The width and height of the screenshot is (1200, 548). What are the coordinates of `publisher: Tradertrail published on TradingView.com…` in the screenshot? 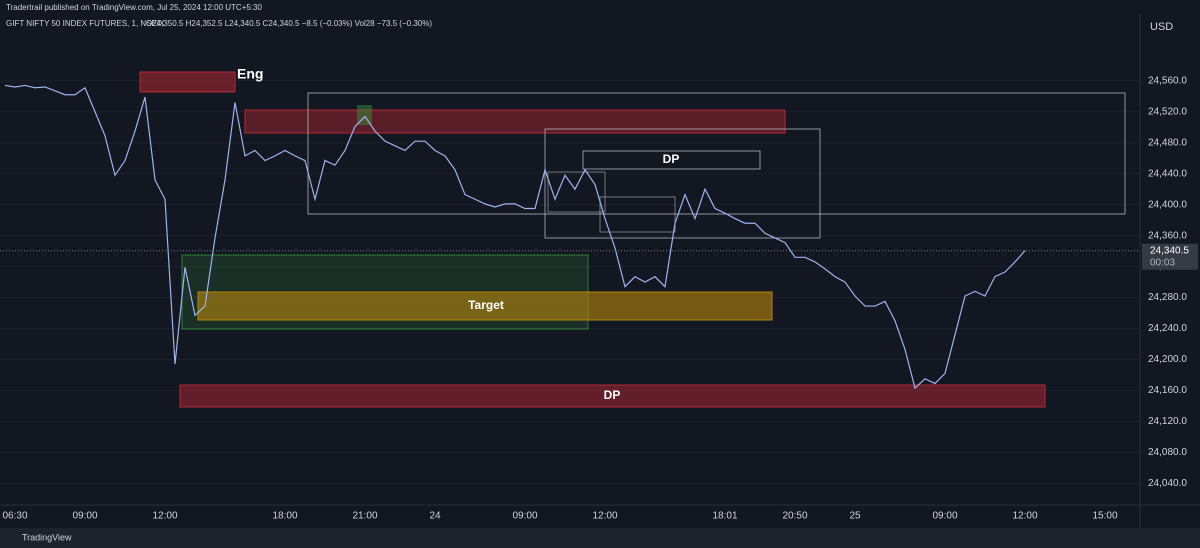 It's located at (134, 7).